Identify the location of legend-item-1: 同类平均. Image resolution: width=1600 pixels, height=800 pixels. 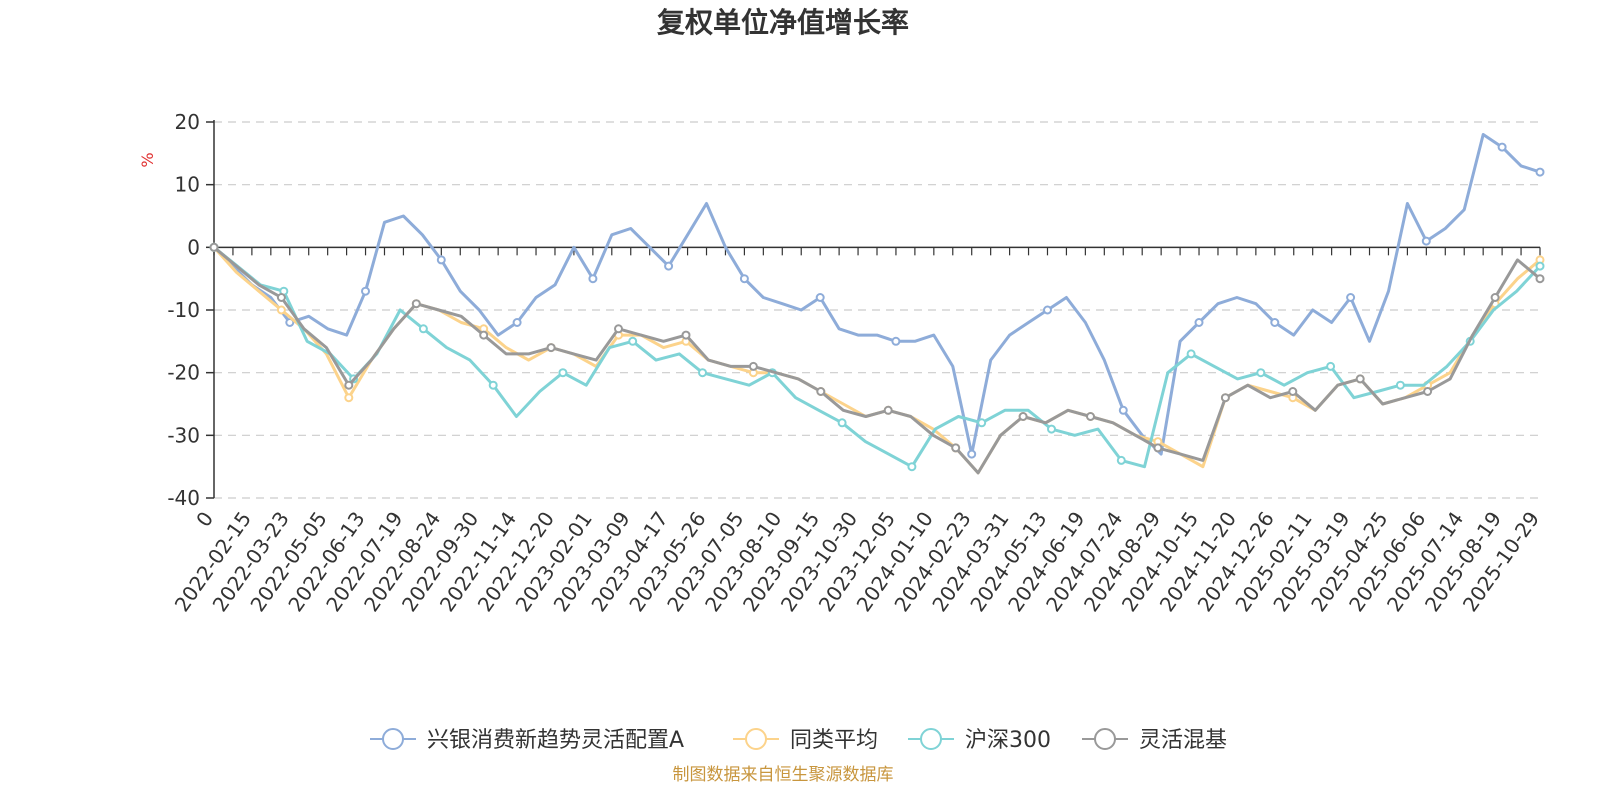
(805, 740).